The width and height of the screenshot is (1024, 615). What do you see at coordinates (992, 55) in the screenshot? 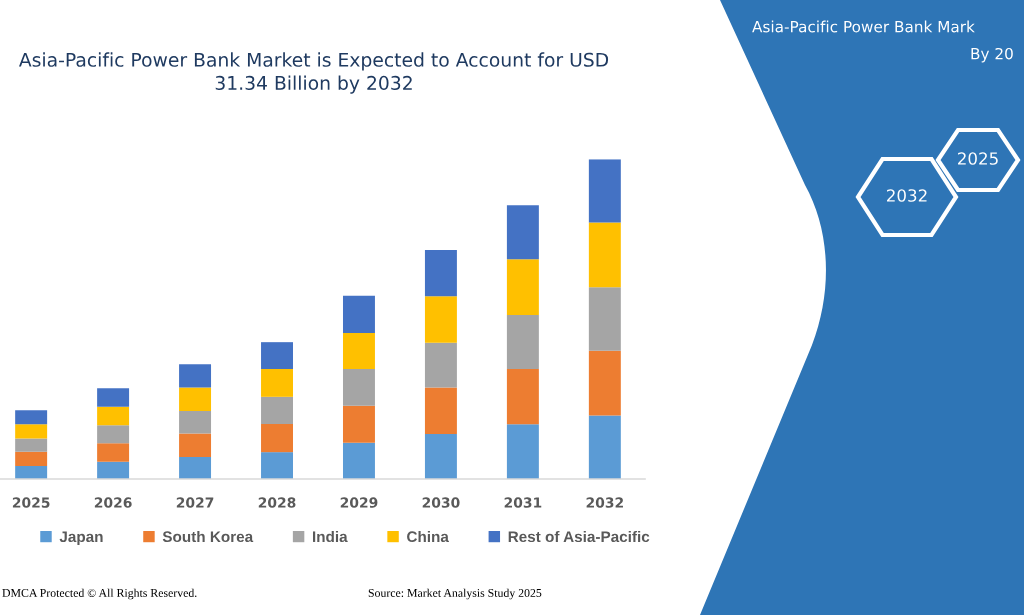
I see `text: By 20` at bounding box center [992, 55].